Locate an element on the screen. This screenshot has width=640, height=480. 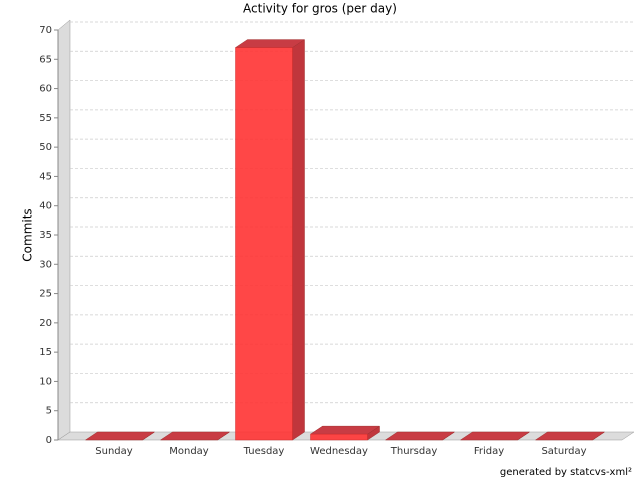
y-tick-label: 55 is located at coordinates (45, 118).